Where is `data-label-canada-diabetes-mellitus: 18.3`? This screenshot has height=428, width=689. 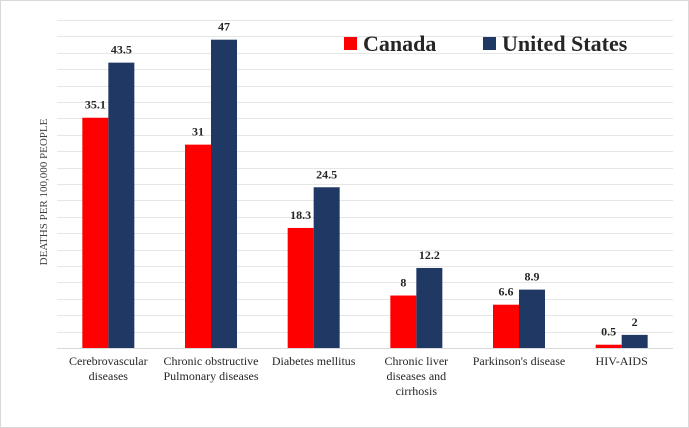
data-label-canada-diabetes-mellitus: 18.3 is located at coordinates (300, 215).